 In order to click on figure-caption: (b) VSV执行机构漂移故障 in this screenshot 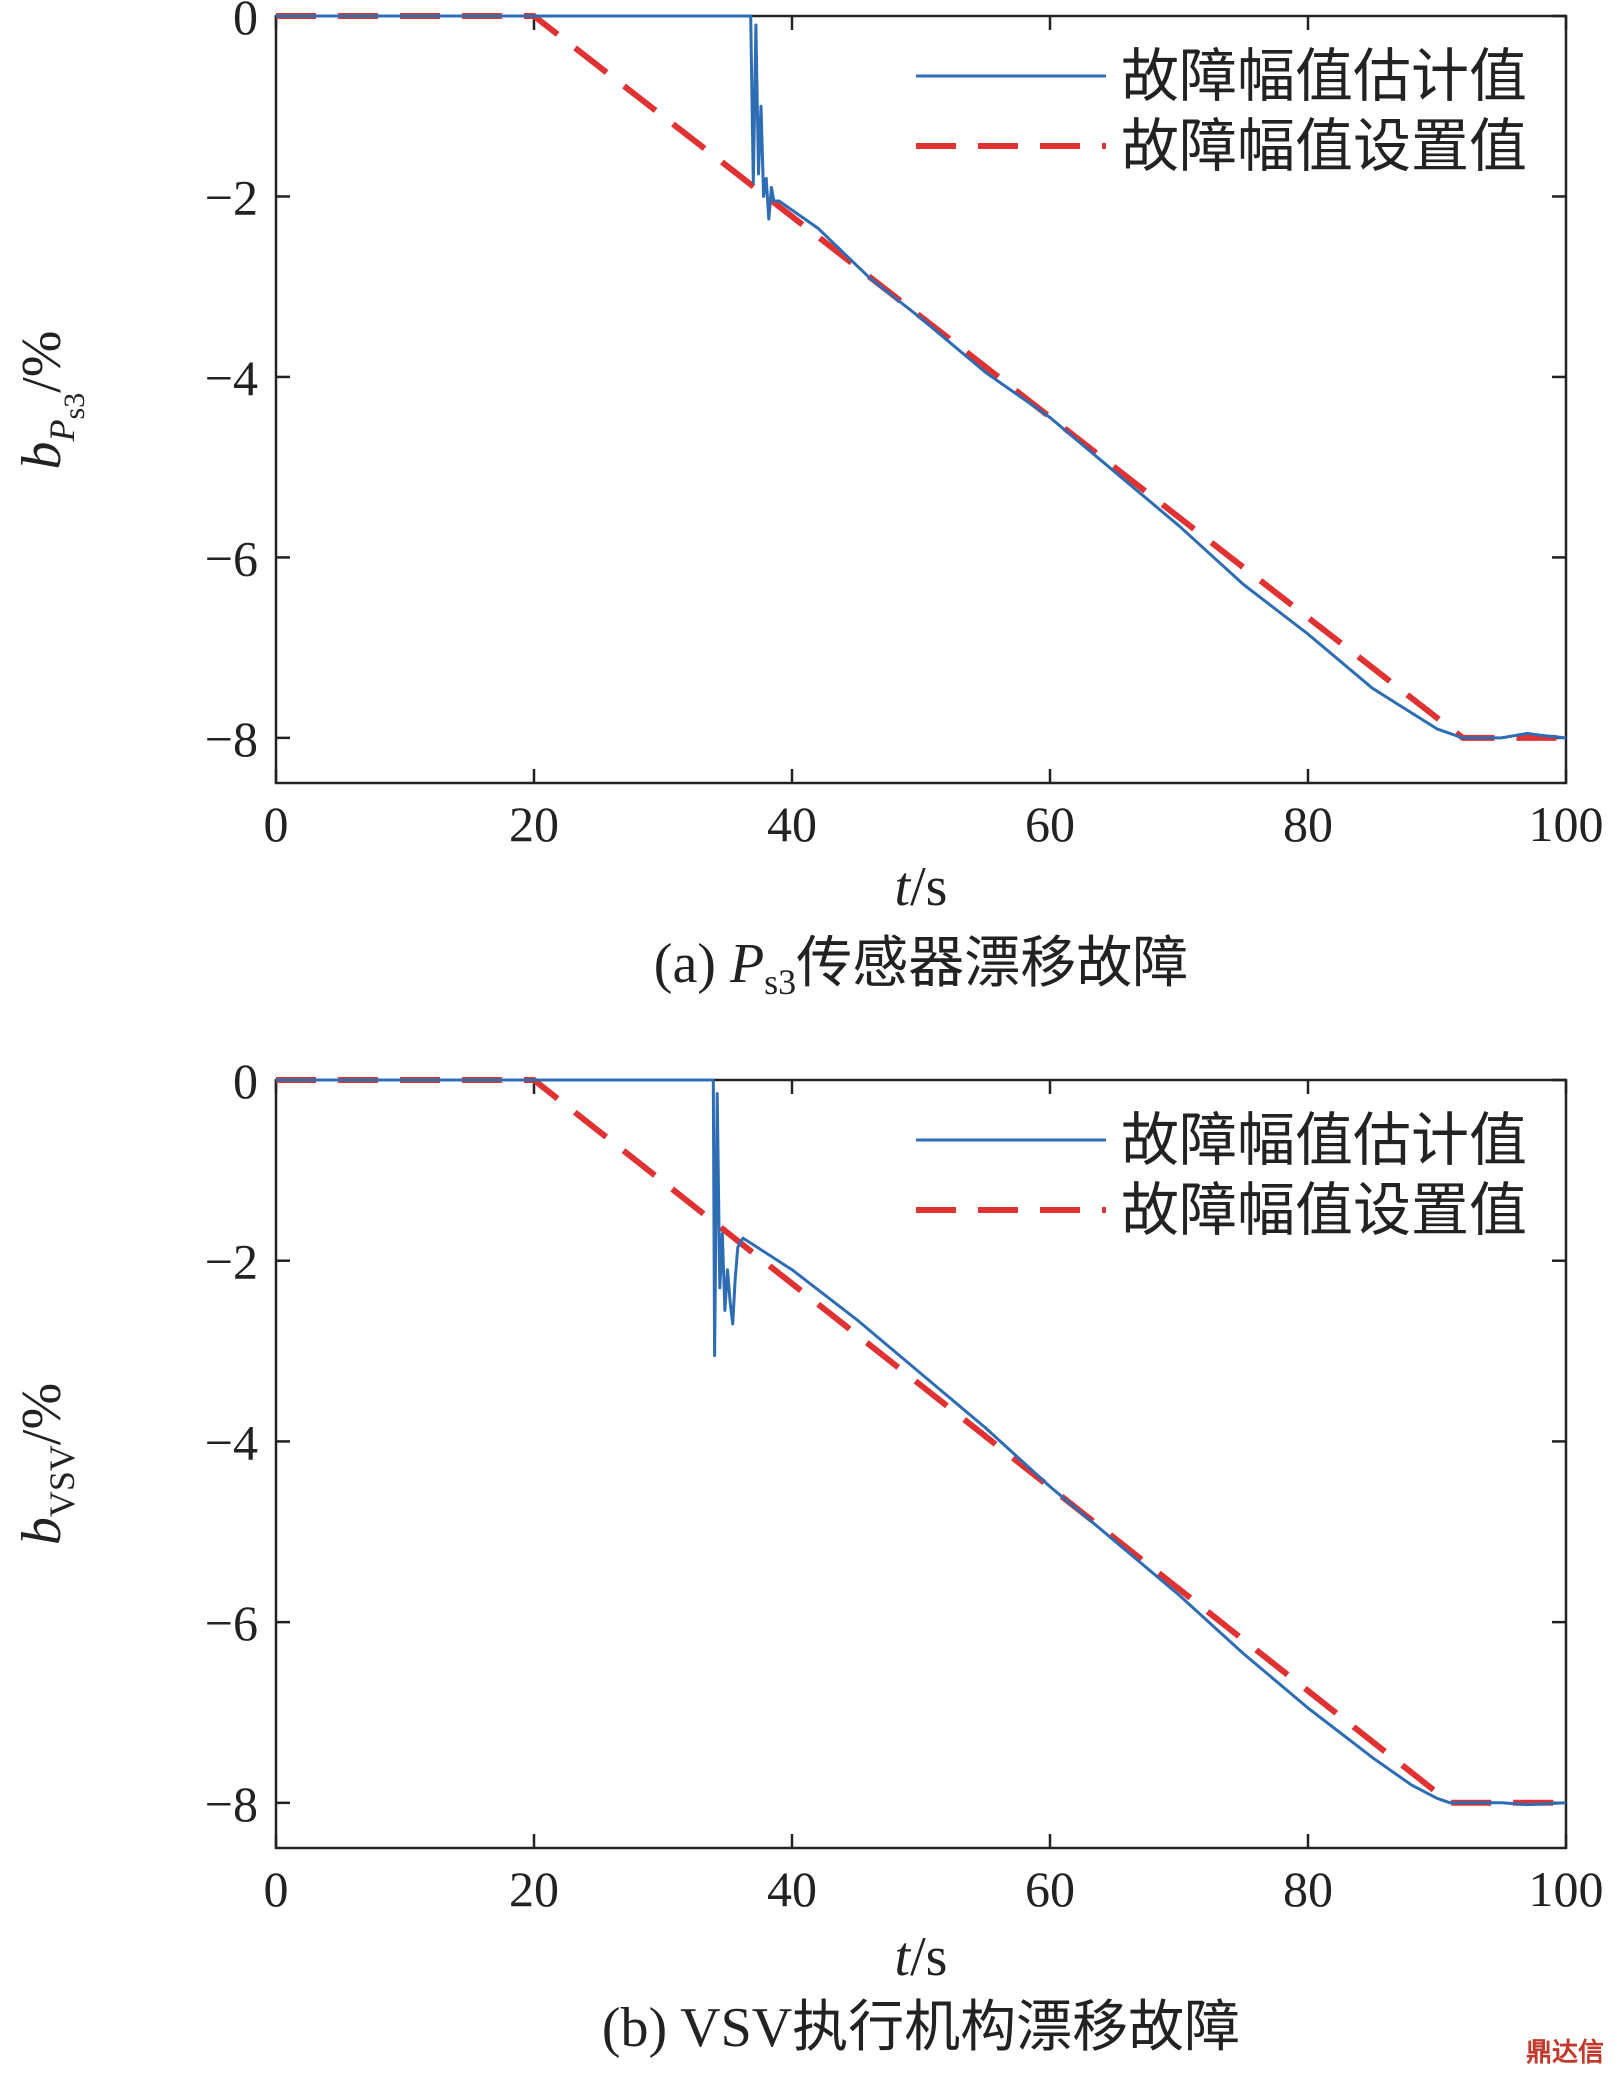, I will do `click(921, 2028)`.